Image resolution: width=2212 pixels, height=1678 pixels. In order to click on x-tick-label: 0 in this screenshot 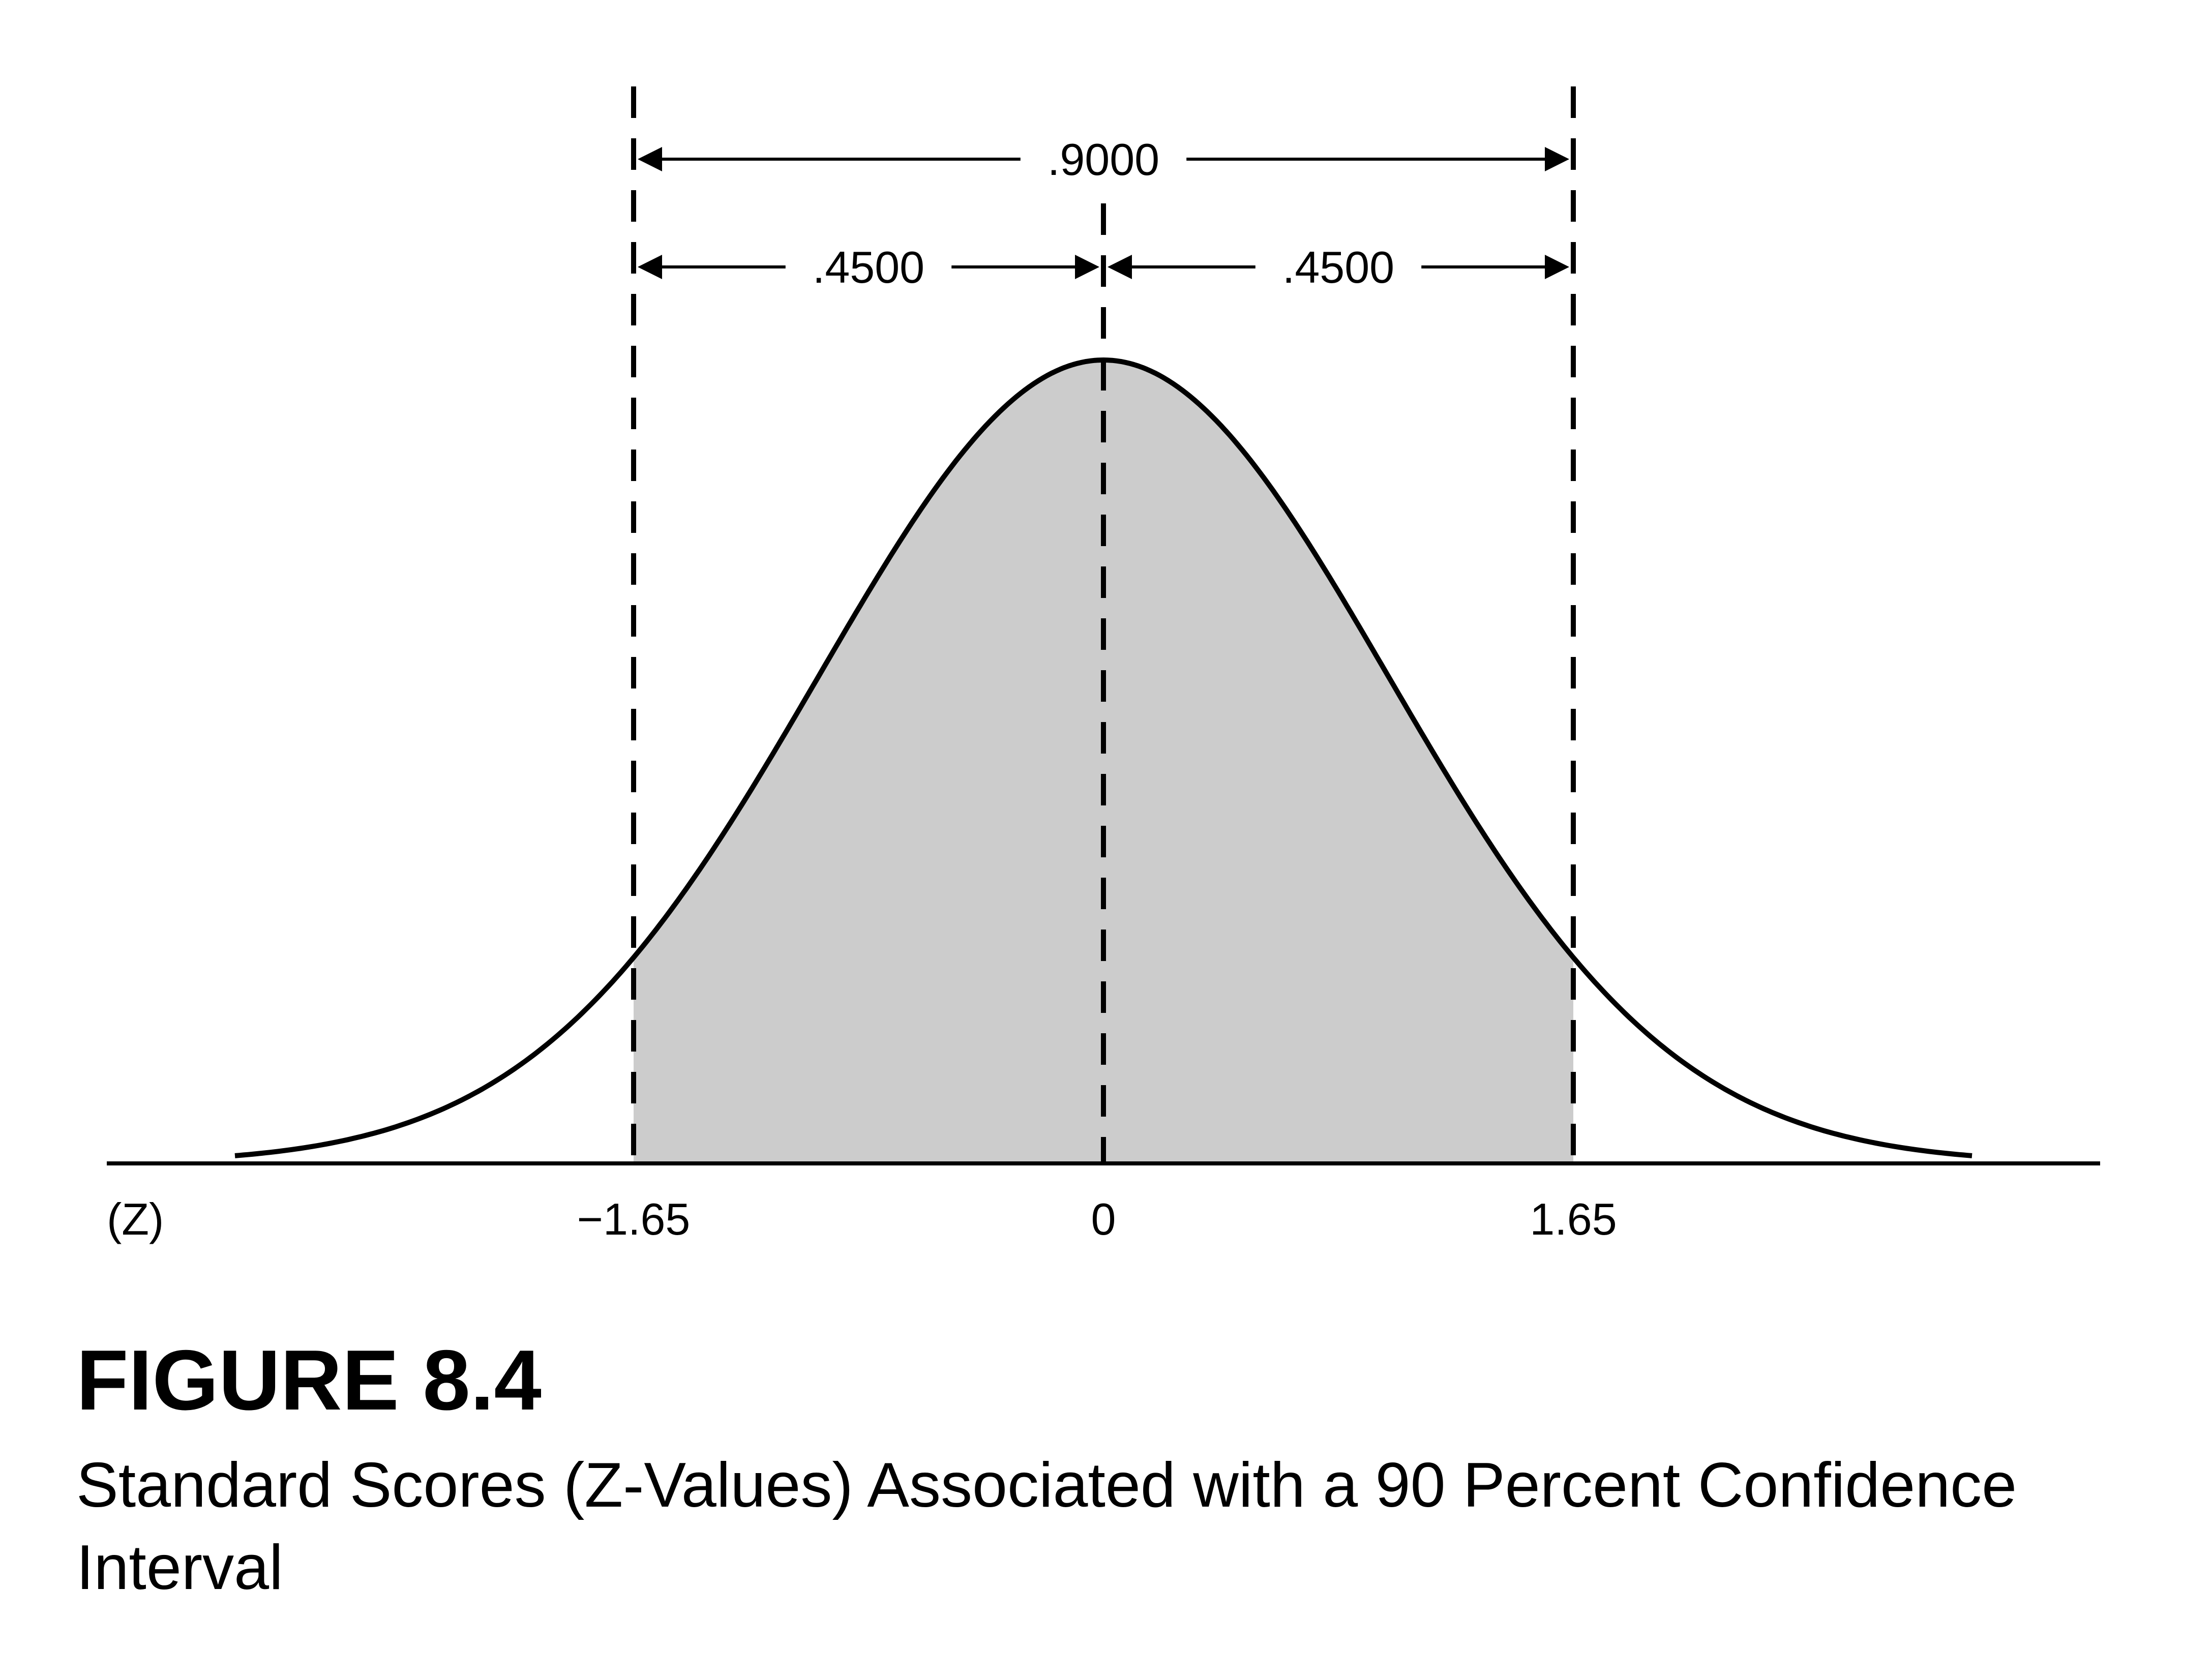, I will do `click(1103, 1219)`.